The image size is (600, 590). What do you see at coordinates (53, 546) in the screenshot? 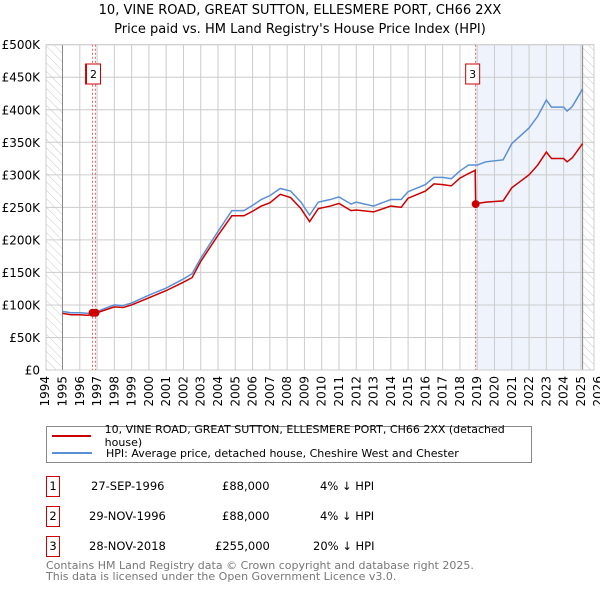
I see `sale-marker: 3` at bounding box center [53, 546].